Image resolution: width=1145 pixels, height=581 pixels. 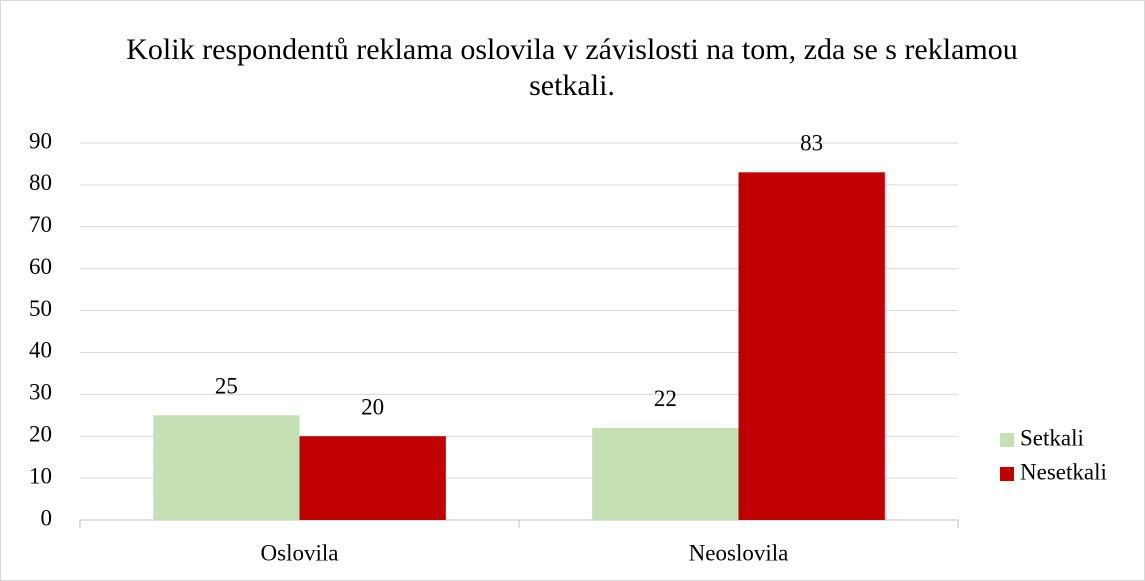 What do you see at coordinates (226, 386) in the screenshot?
I see `data-label: 25` at bounding box center [226, 386].